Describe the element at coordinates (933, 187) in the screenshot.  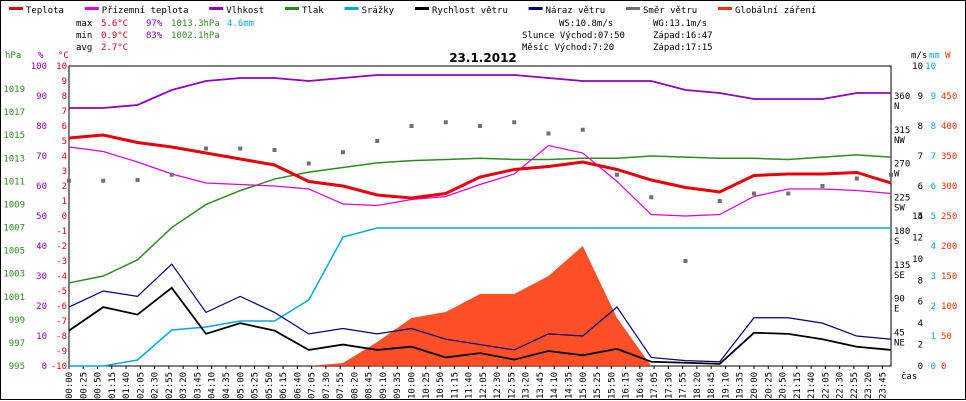
I see `mm-tick: 6` at that location.